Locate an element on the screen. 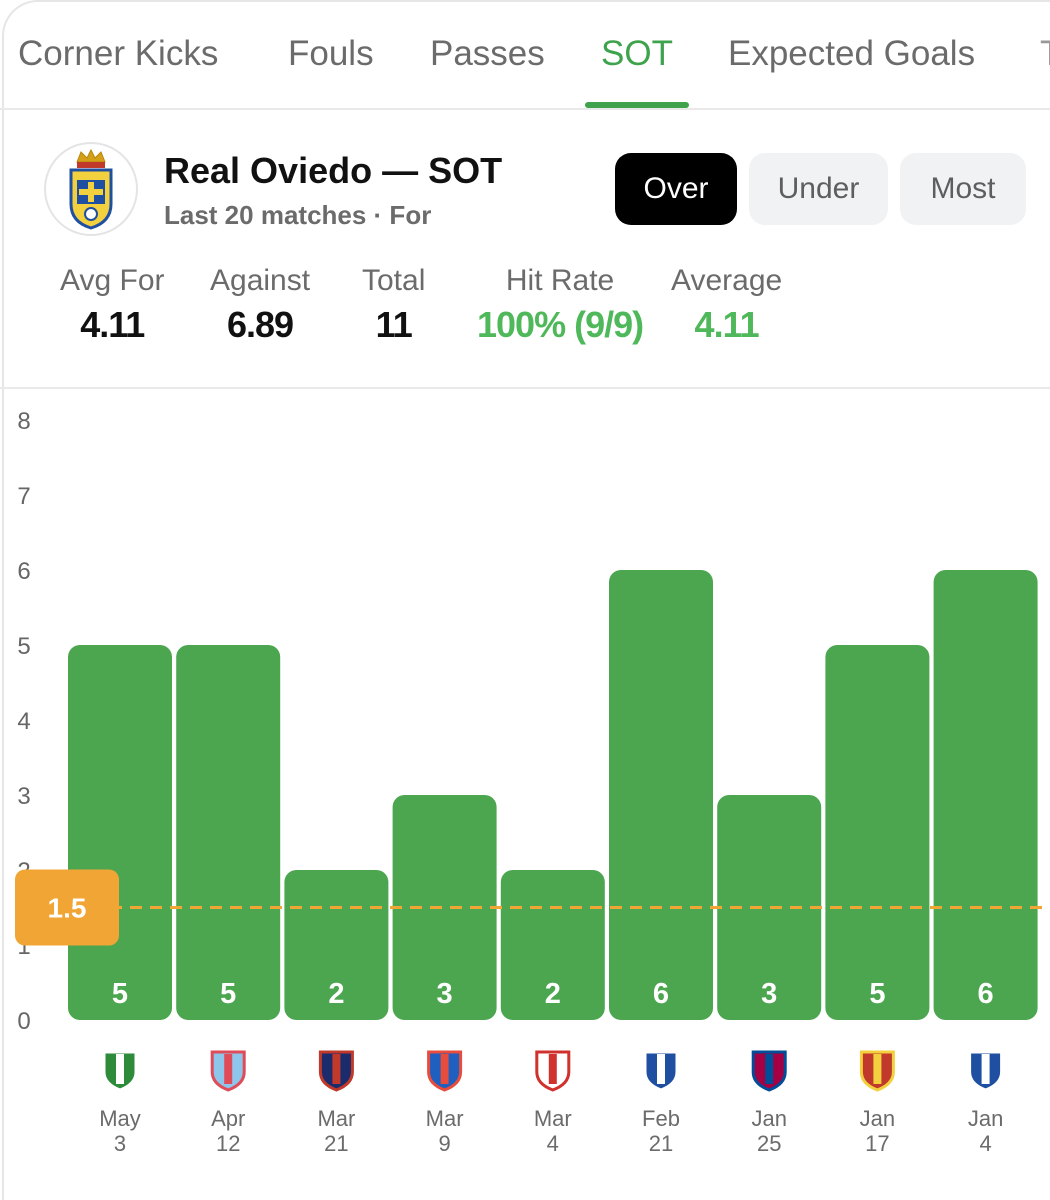  x-tick-day: 17 is located at coordinates (877, 1143).